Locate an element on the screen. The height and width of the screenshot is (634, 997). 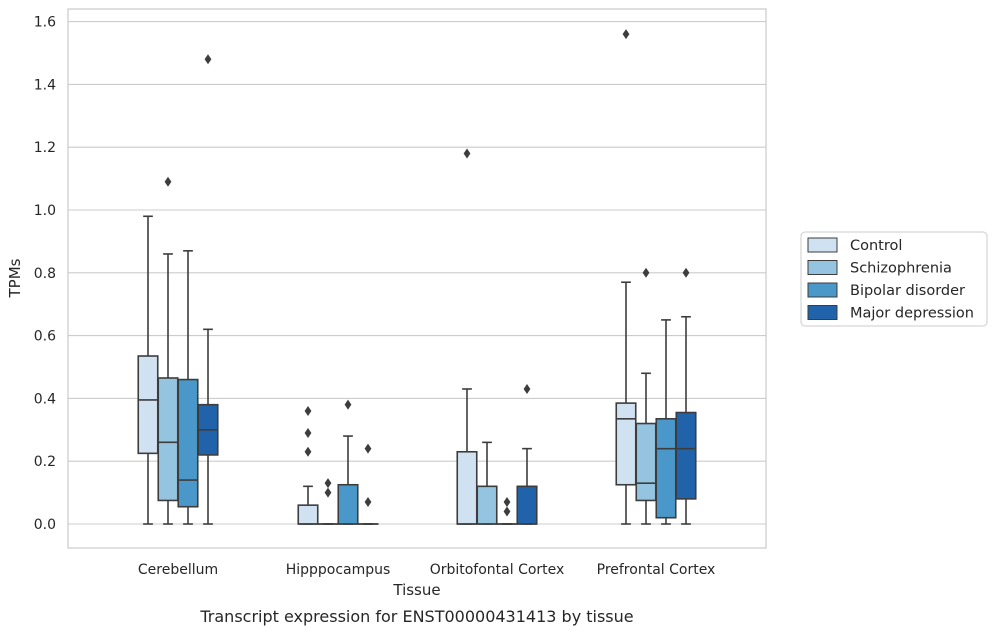
legend-frame is located at coordinates (894, 279).